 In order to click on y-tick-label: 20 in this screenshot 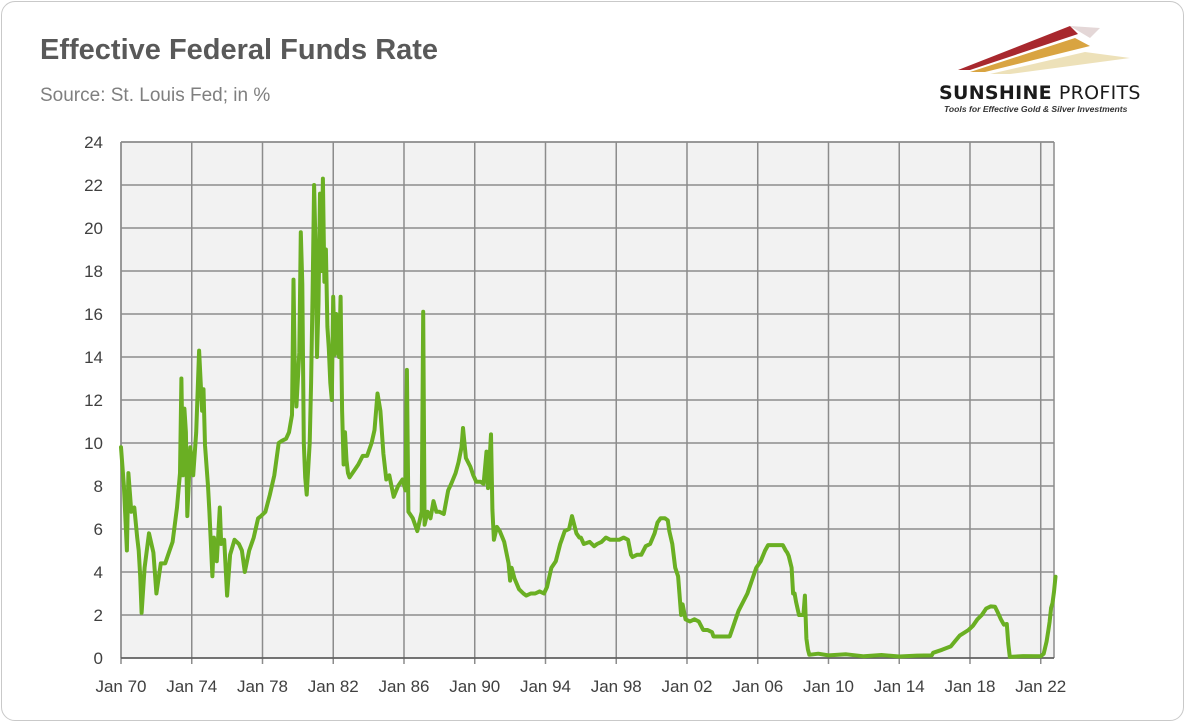, I will do `click(93, 228)`.